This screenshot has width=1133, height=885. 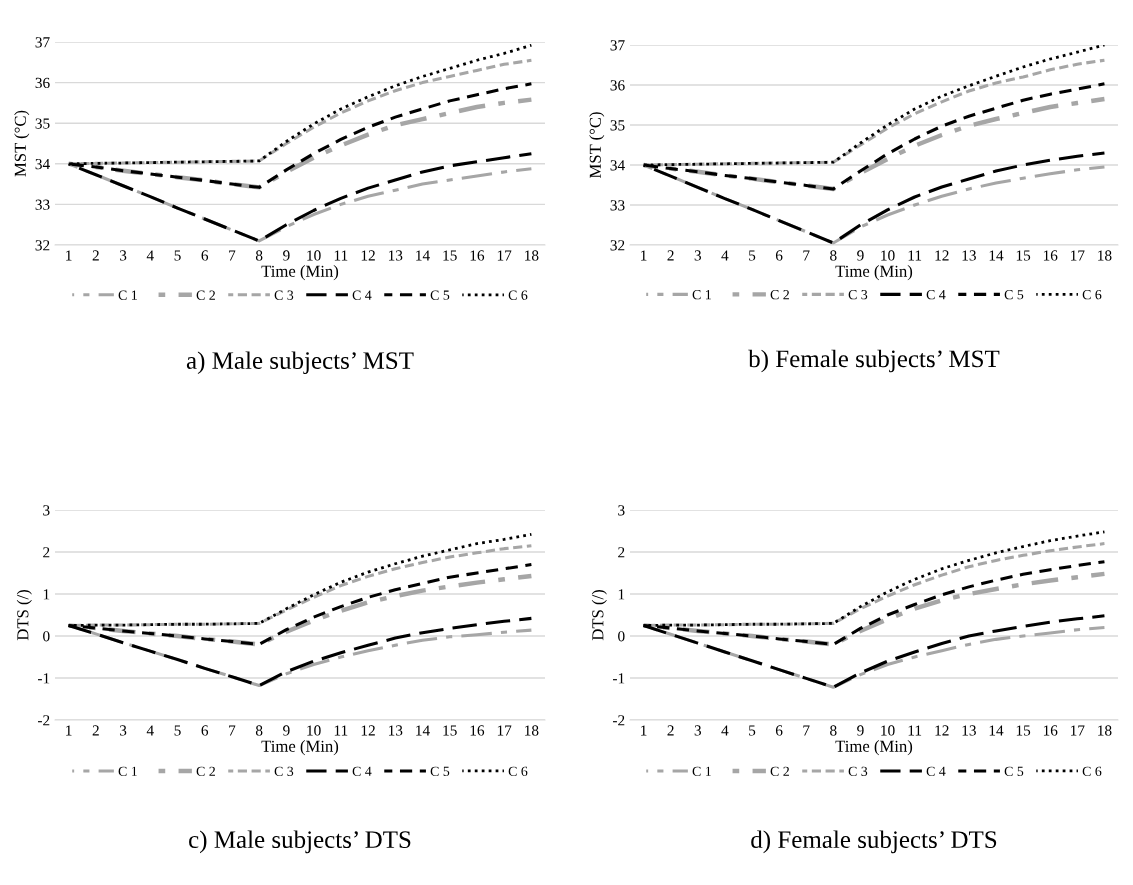 I want to click on x-tick-label: 17, so click(x=504, y=730).